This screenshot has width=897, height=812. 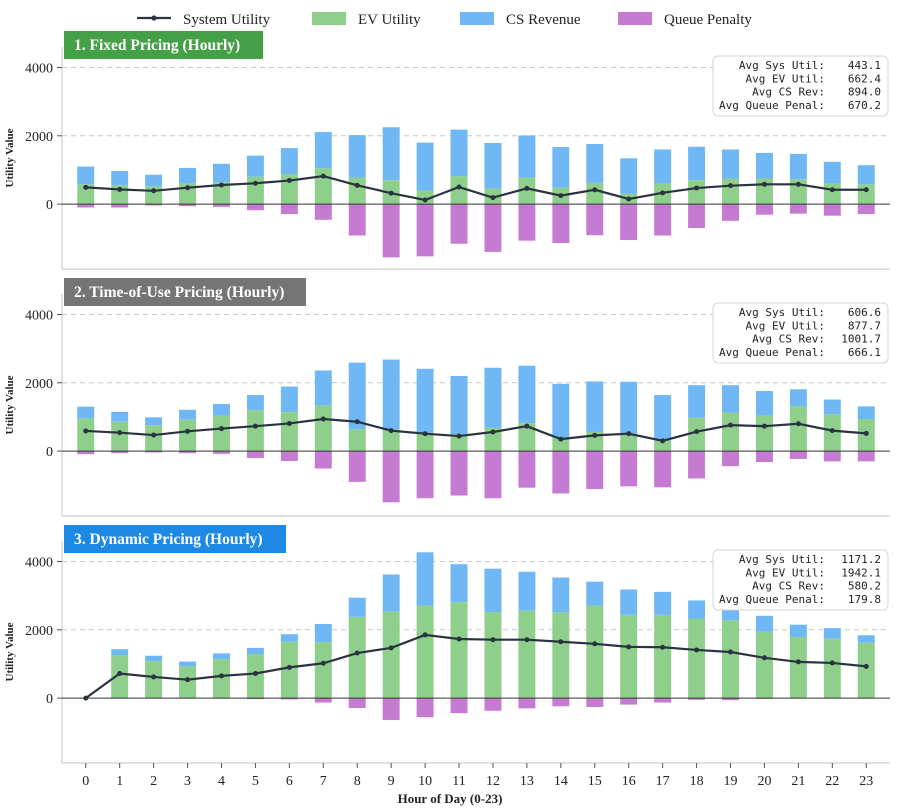 What do you see at coordinates (175, 539) in the screenshot?
I see `panel-title-badge` at bounding box center [175, 539].